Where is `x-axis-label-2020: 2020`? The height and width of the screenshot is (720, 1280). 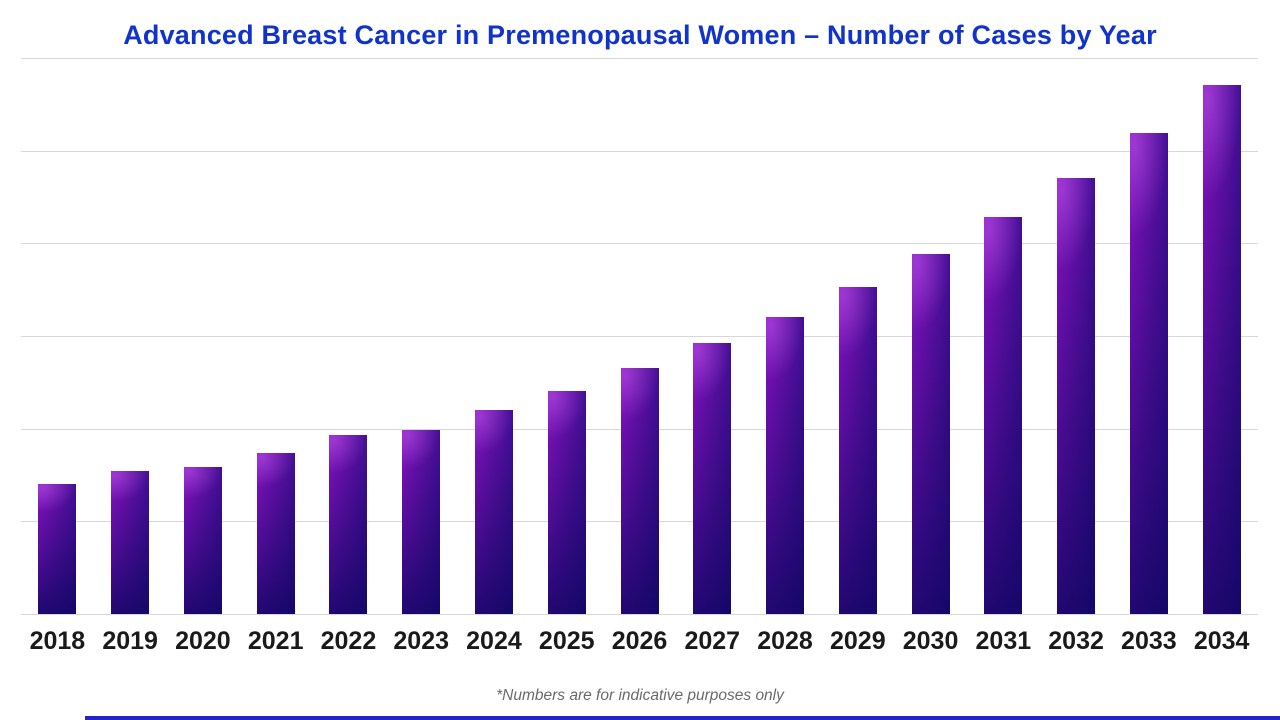 x-axis-label-2020: 2020 is located at coordinates (203, 641).